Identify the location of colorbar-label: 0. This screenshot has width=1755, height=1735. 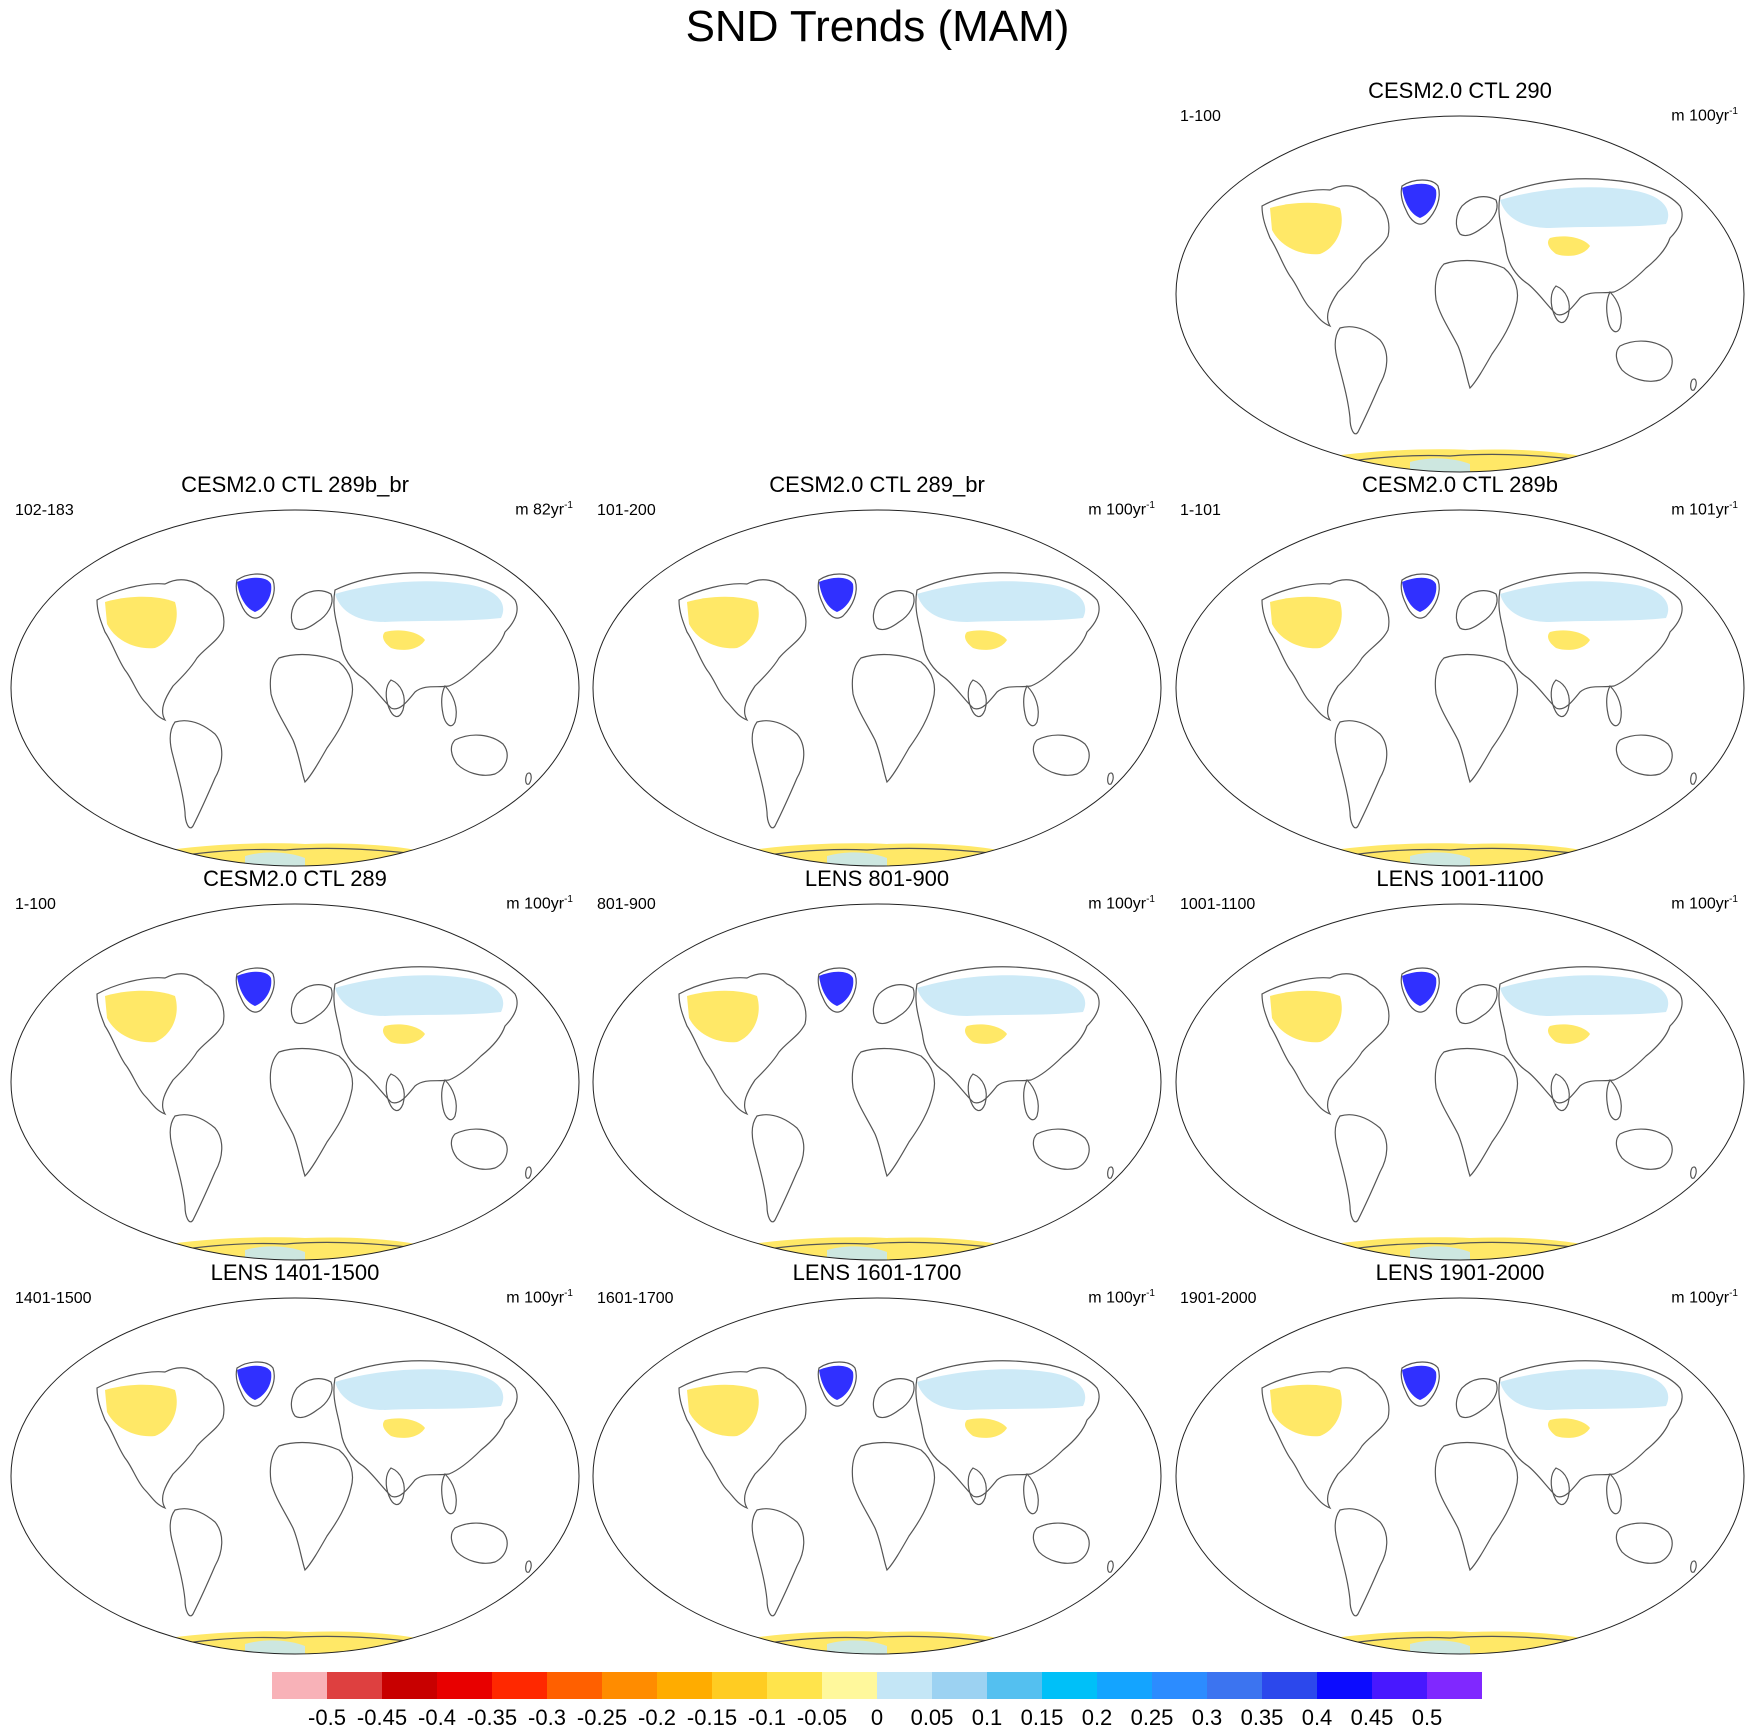
(877, 1717).